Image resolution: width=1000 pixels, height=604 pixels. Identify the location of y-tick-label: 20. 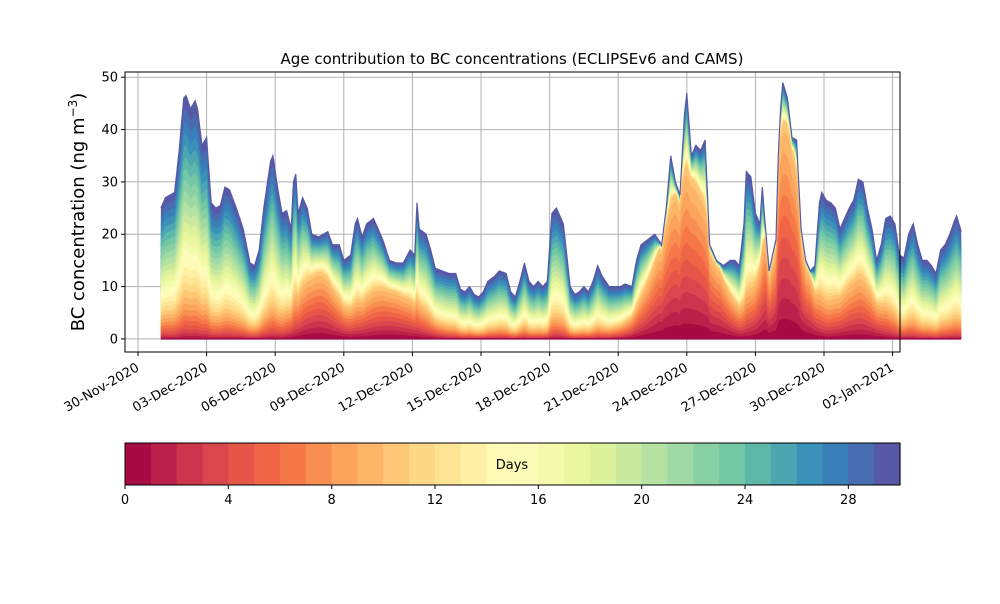
(109, 235).